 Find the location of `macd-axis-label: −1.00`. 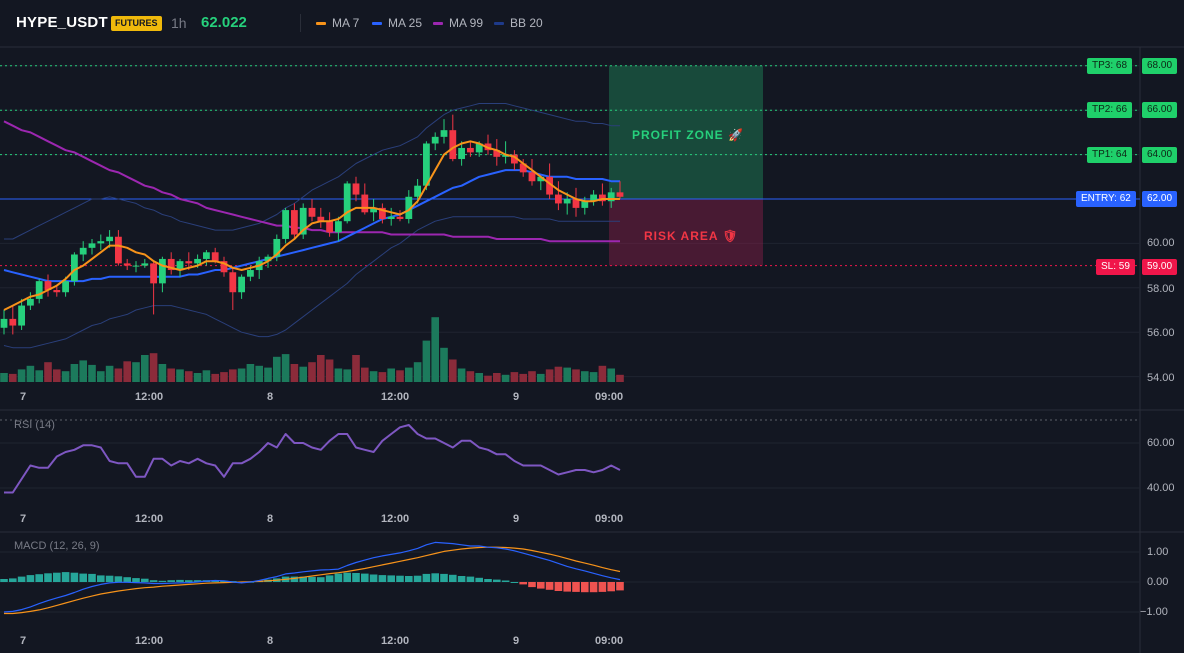

macd-axis-label: −1.00 is located at coordinates (1154, 612).